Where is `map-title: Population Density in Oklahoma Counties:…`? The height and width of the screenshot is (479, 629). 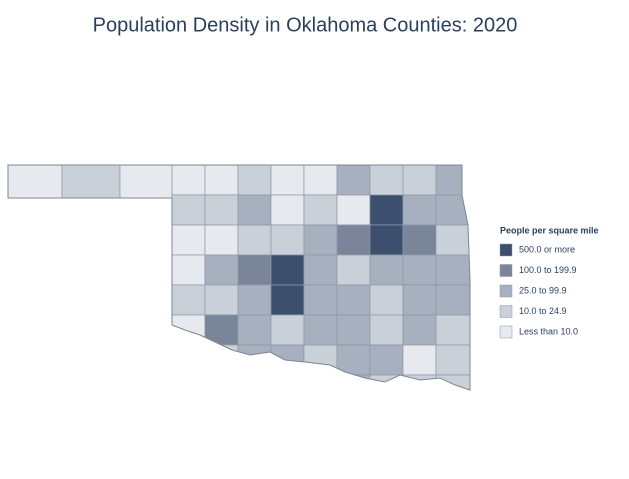
map-title: Population Density in Oklahoma Counties:… is located at coordinates (305, 25).